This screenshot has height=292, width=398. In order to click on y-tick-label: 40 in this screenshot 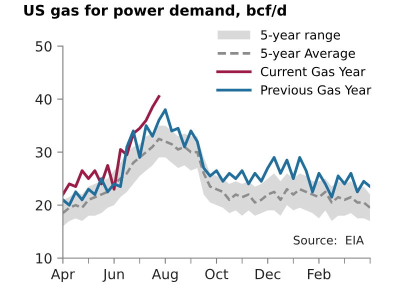, I will do `click(43, 99)`.